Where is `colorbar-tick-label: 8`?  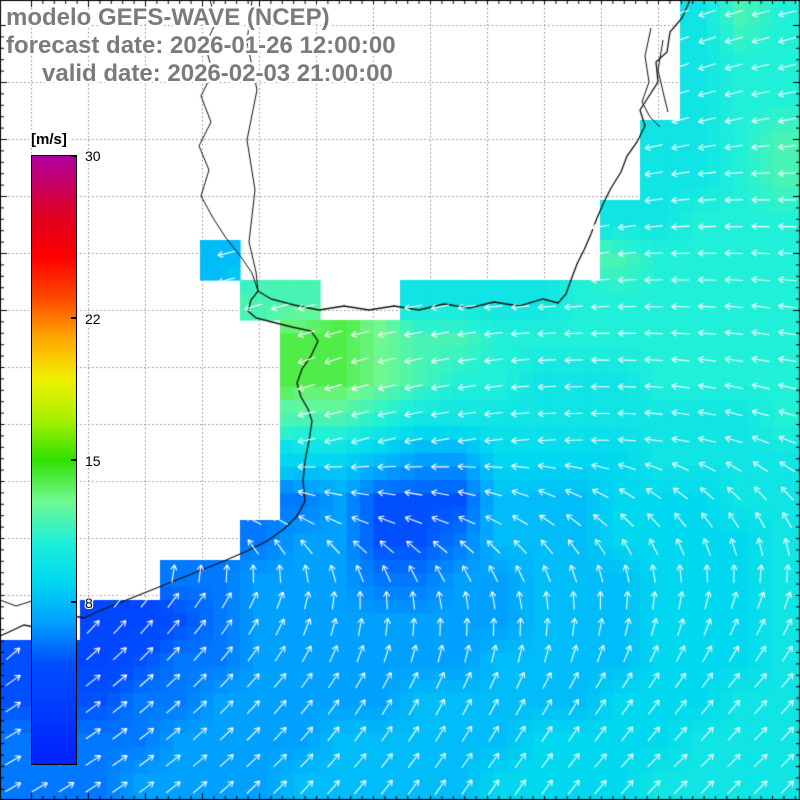
colorbar-tick-label: 8 is located at coordinates (89, 603).